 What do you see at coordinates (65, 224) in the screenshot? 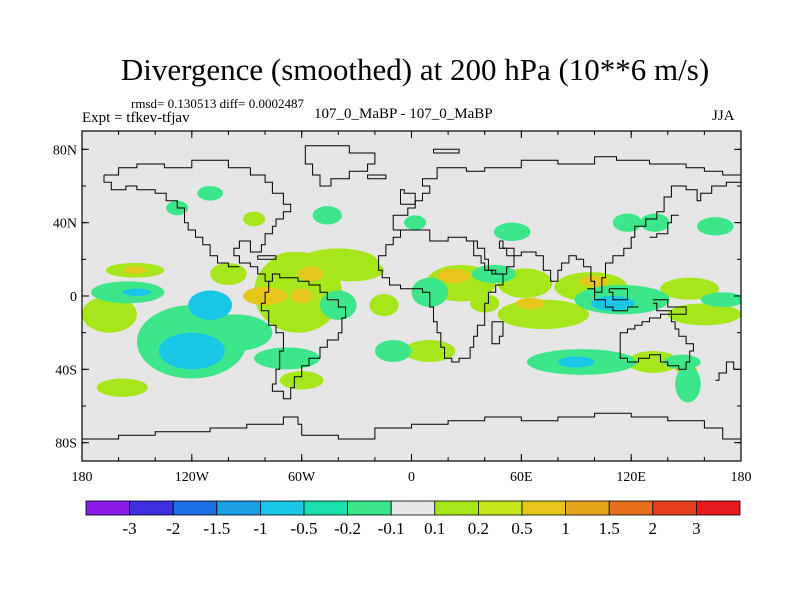
I see `y-tick-label: 40N` at bounding box center [65, 224].